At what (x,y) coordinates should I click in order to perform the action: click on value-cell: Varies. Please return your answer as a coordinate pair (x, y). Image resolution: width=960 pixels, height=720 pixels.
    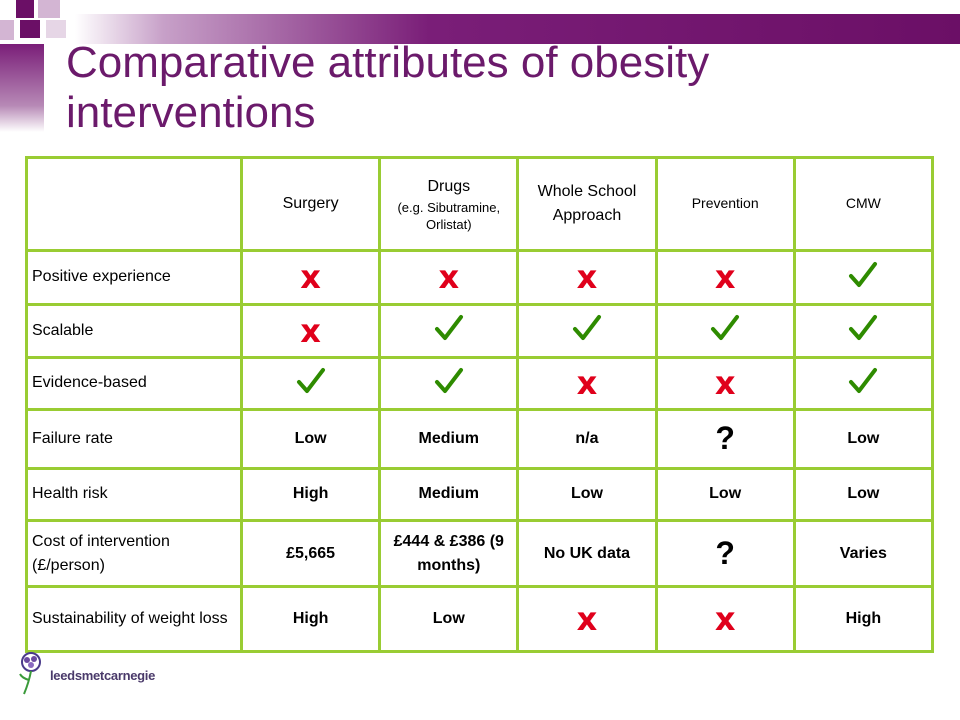
    Looking at the image, I should click on (863, 553).